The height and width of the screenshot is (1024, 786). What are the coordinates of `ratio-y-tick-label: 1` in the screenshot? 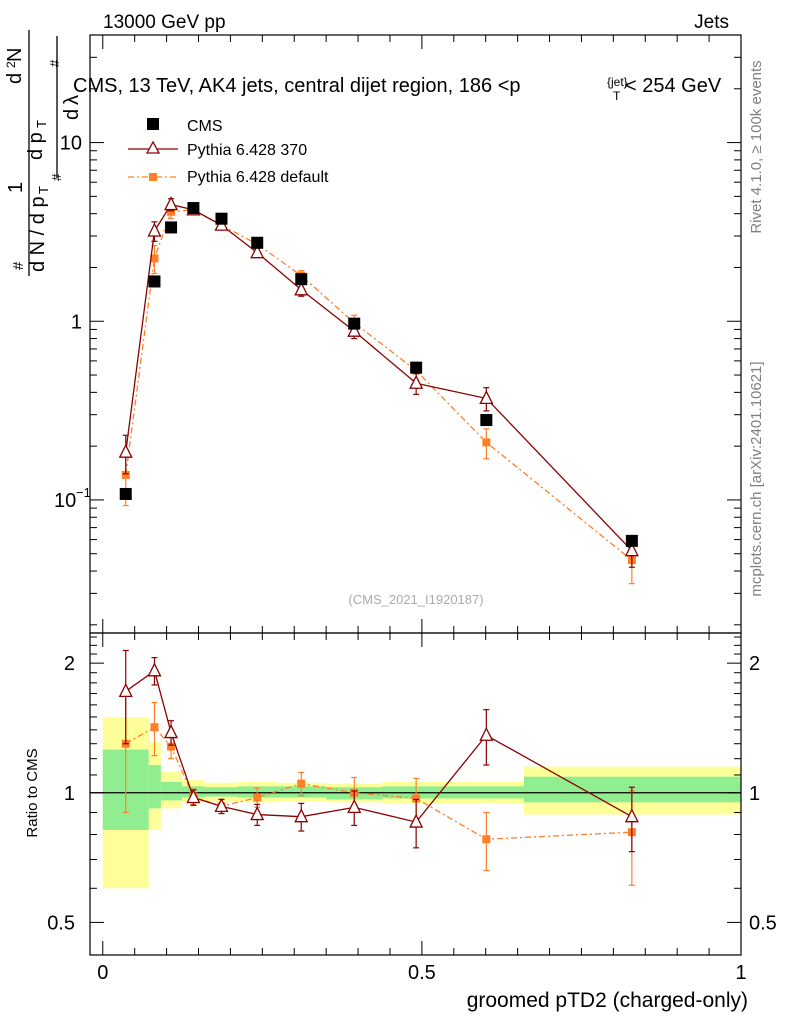 It's located at (69, 794).